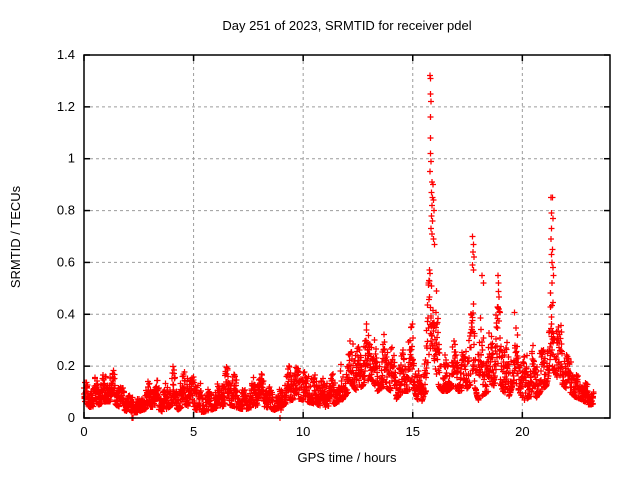 The height and width of the screenshot is (480, 640). Describe the element at coordinates (522, 431) in the screenshot. I see `x-tick-label: 20` at that location.